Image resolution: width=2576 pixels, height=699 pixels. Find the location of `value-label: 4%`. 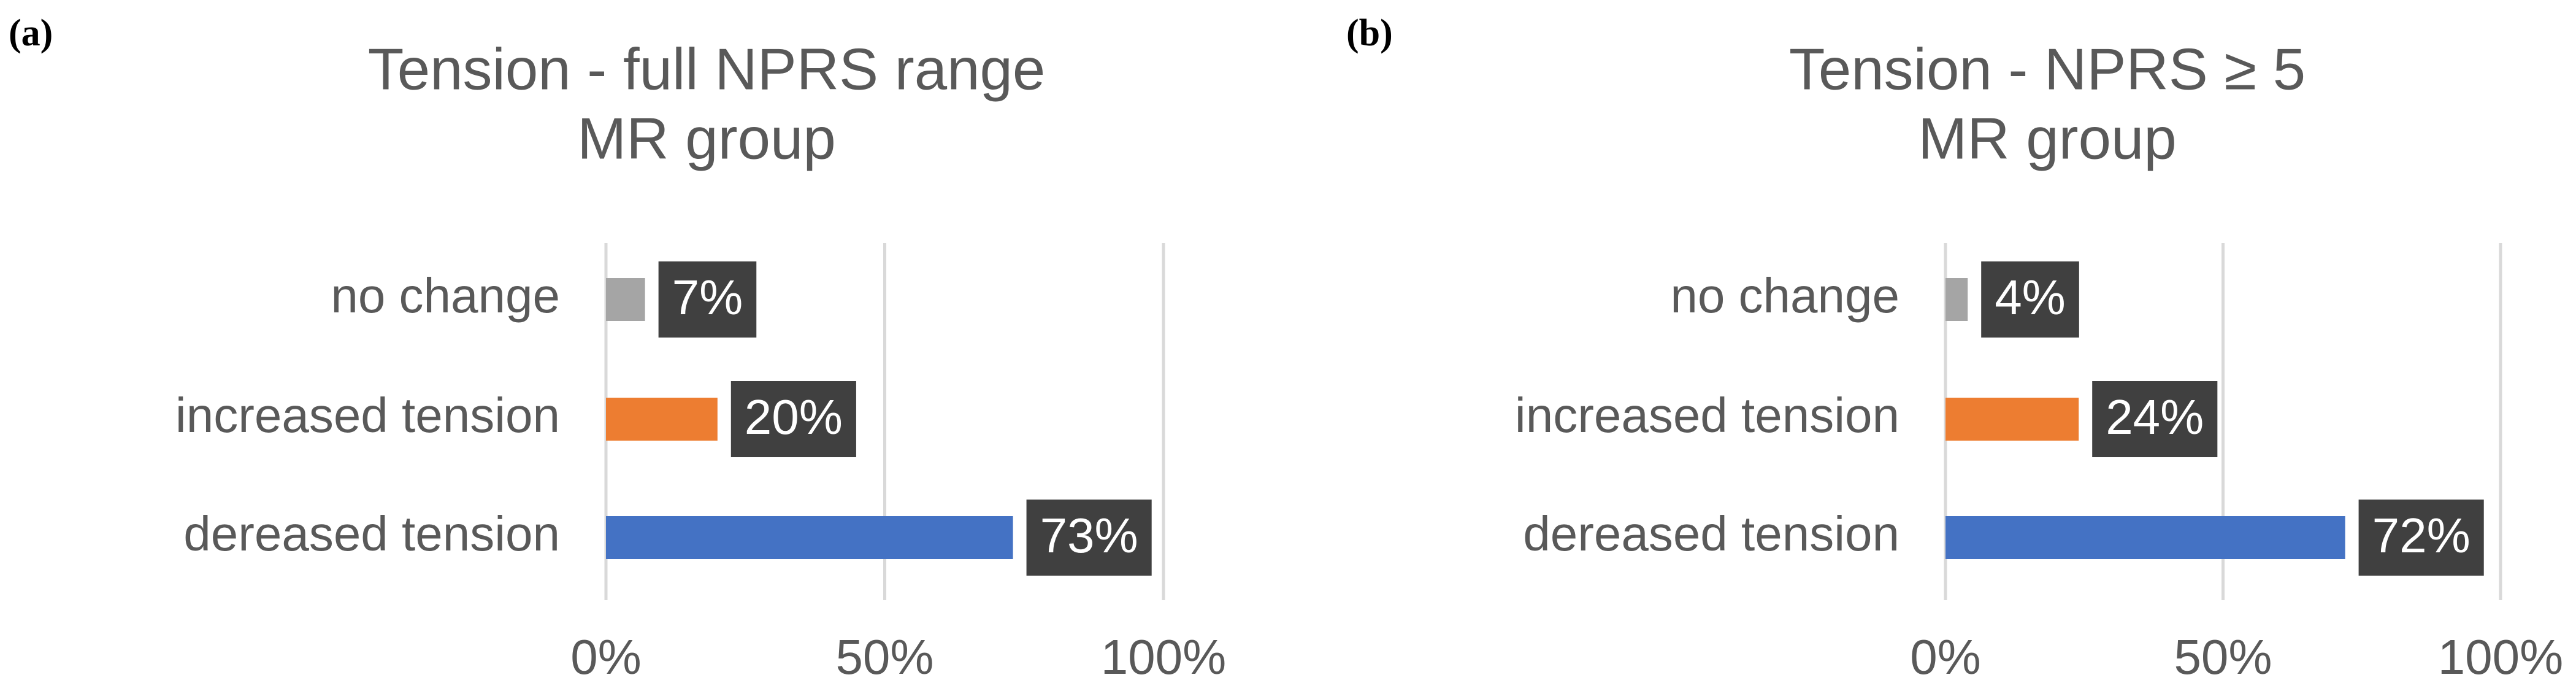

value-label: 4% is located at coordinates (2030, 297).